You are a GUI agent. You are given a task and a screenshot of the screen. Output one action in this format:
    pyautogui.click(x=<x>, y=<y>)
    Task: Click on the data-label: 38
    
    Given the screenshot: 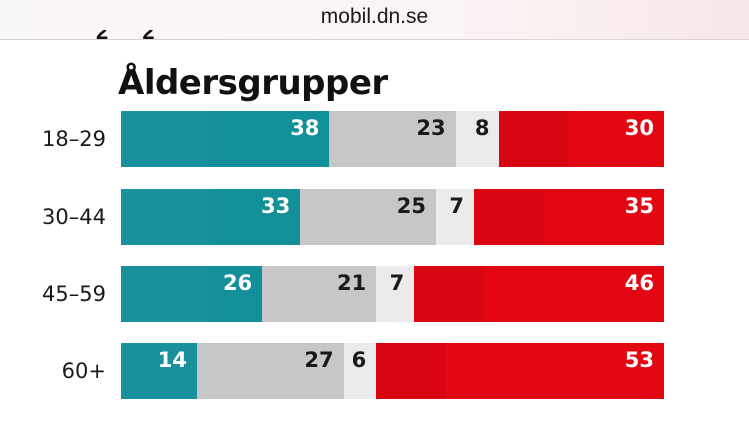 What is the action you would take?
    pyautogui.click(x=305, y=128)
    